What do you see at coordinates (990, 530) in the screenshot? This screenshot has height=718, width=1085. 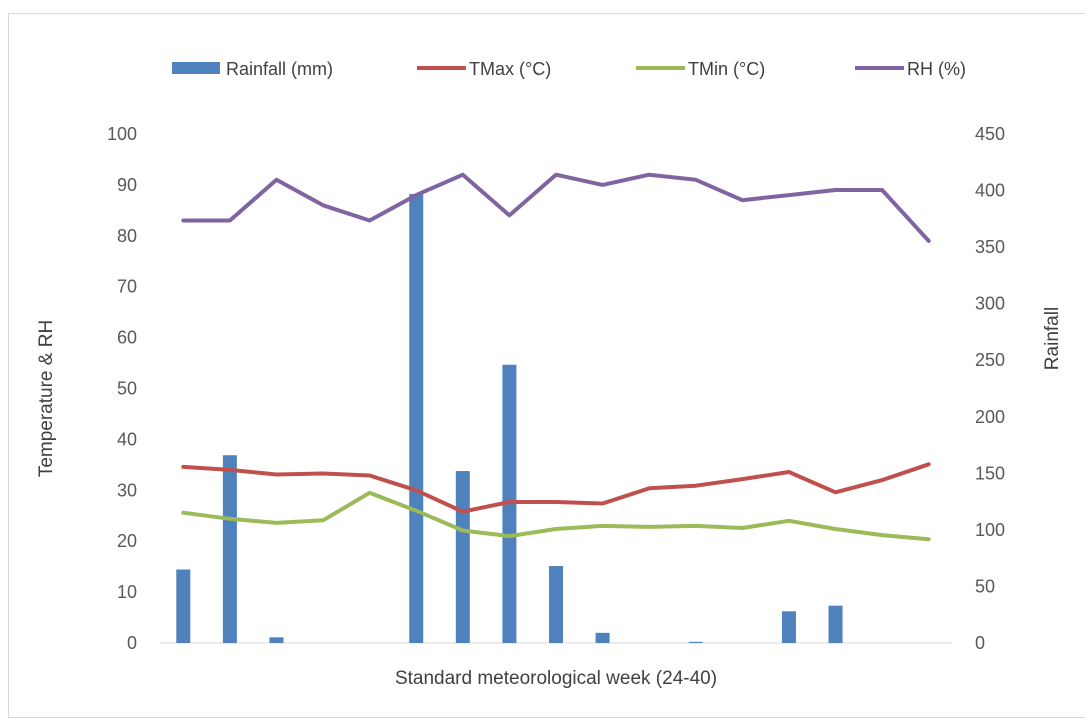 I see `y-right-tick-label: 100` at bounding box center [990, 530].